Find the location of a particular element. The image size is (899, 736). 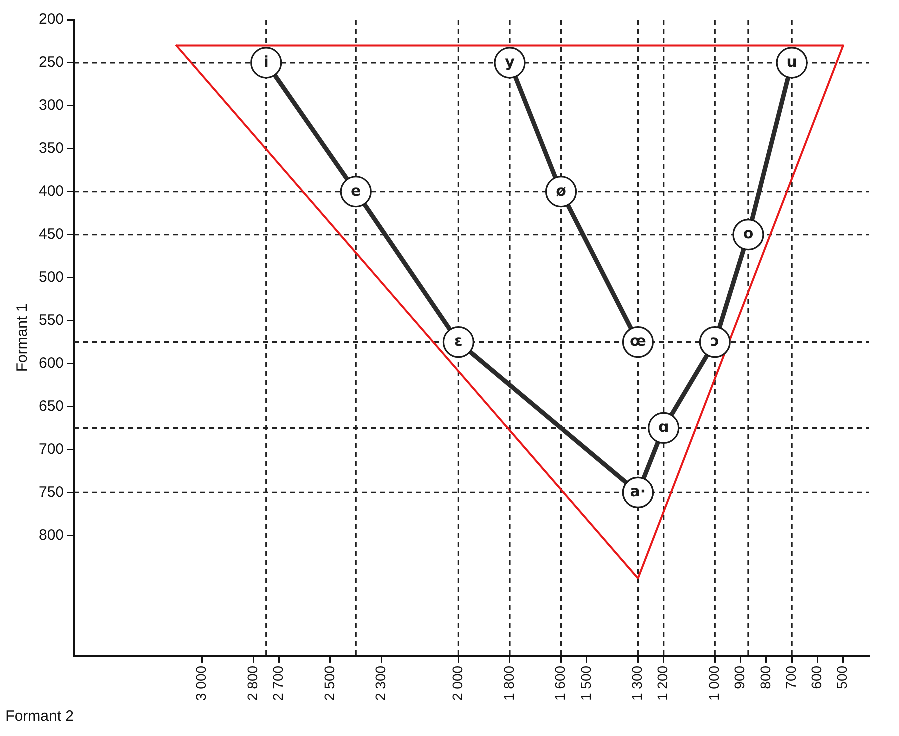

y-tick-label: 400 is located at coordinates (51, 191).